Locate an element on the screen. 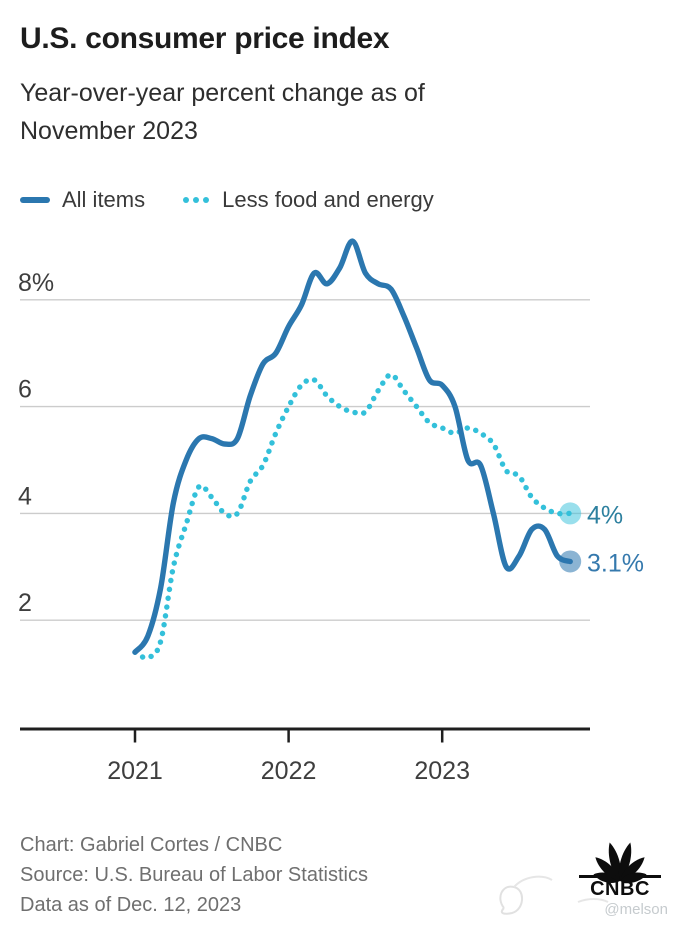 This screenshot has width=676, height=940. y-tick-label: 6 is located at coordinates (25, 390).